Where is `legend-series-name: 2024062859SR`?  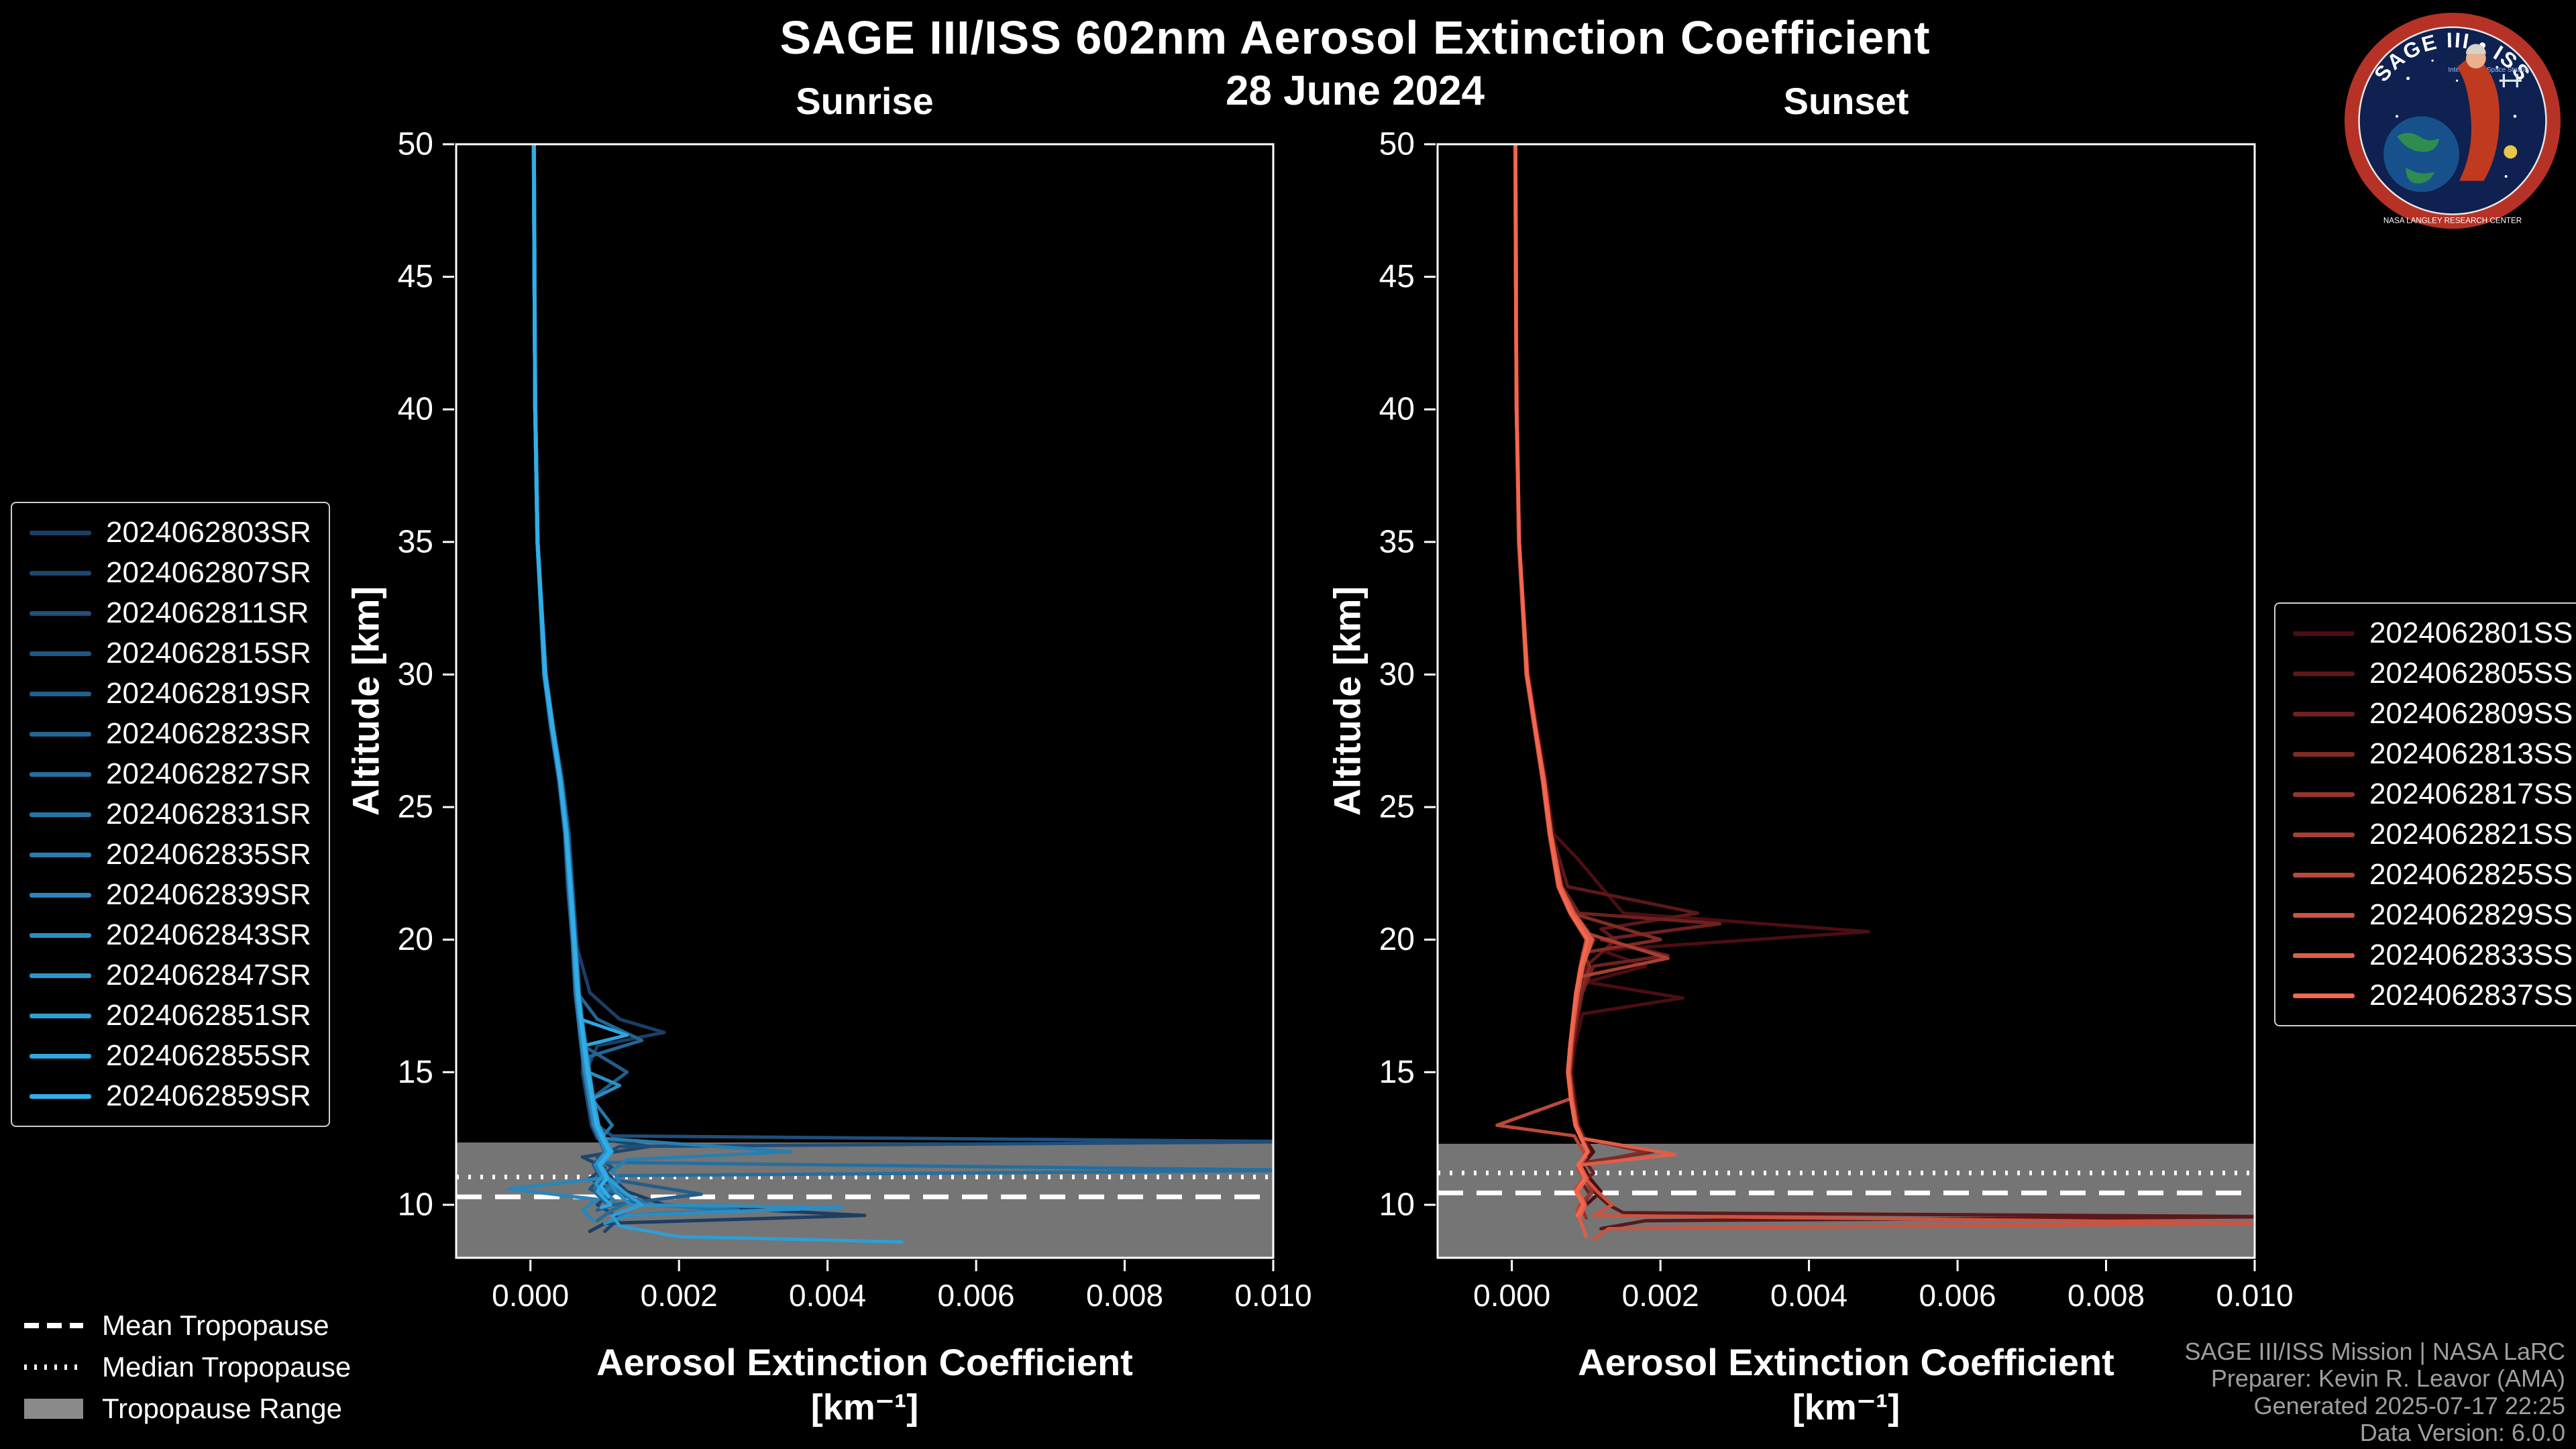
legend-series-name: 2024062859SR is located at coordinates (208, 1095).